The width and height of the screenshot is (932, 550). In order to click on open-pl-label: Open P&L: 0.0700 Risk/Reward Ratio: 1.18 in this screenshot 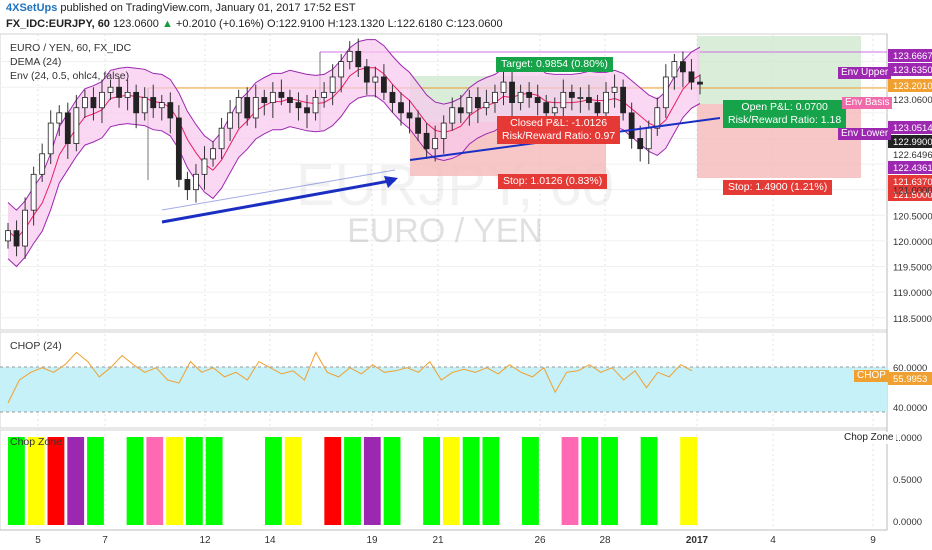, I will do `click(785, 114)`.